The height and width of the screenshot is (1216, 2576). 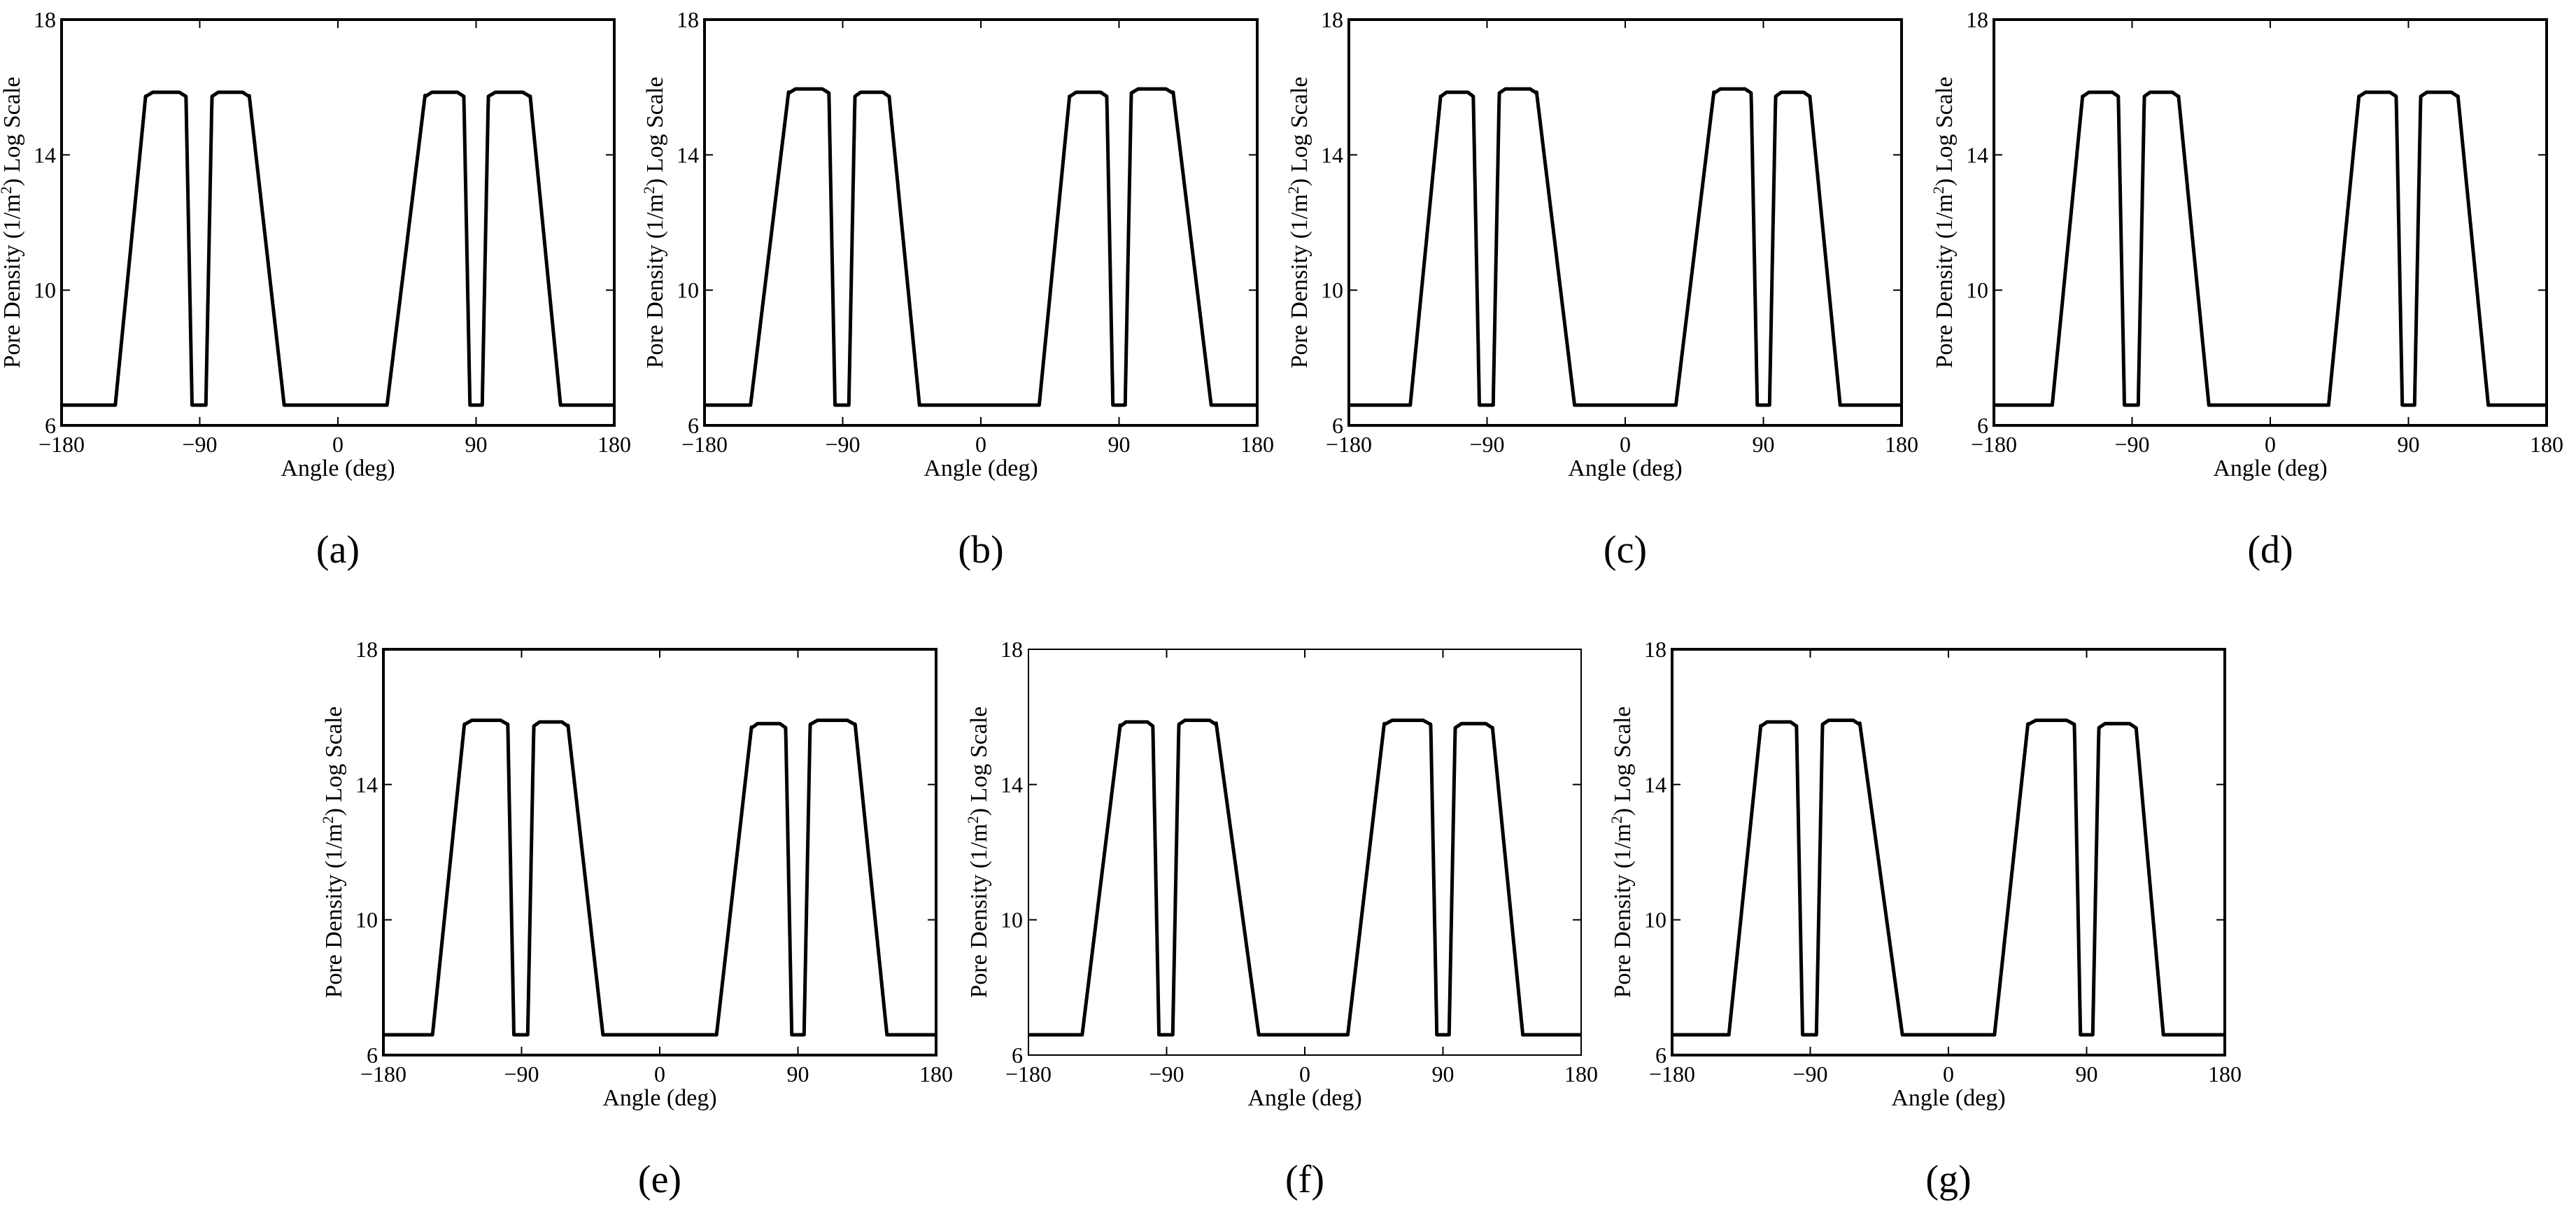 I want to click on panel-caption: (c), so click(x=1625, y=550).